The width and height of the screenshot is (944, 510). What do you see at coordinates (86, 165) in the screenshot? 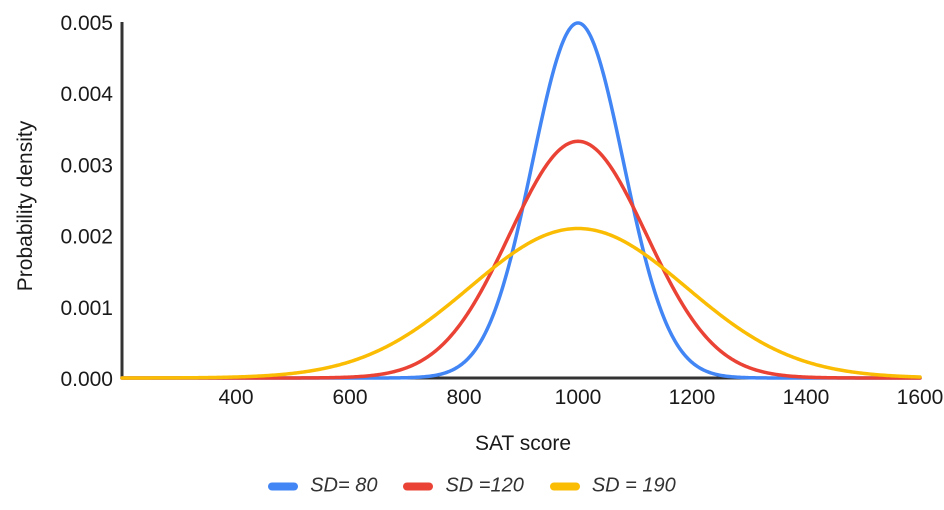
I see `y-tick-label: 0.003` at bounding box center [86, 165].